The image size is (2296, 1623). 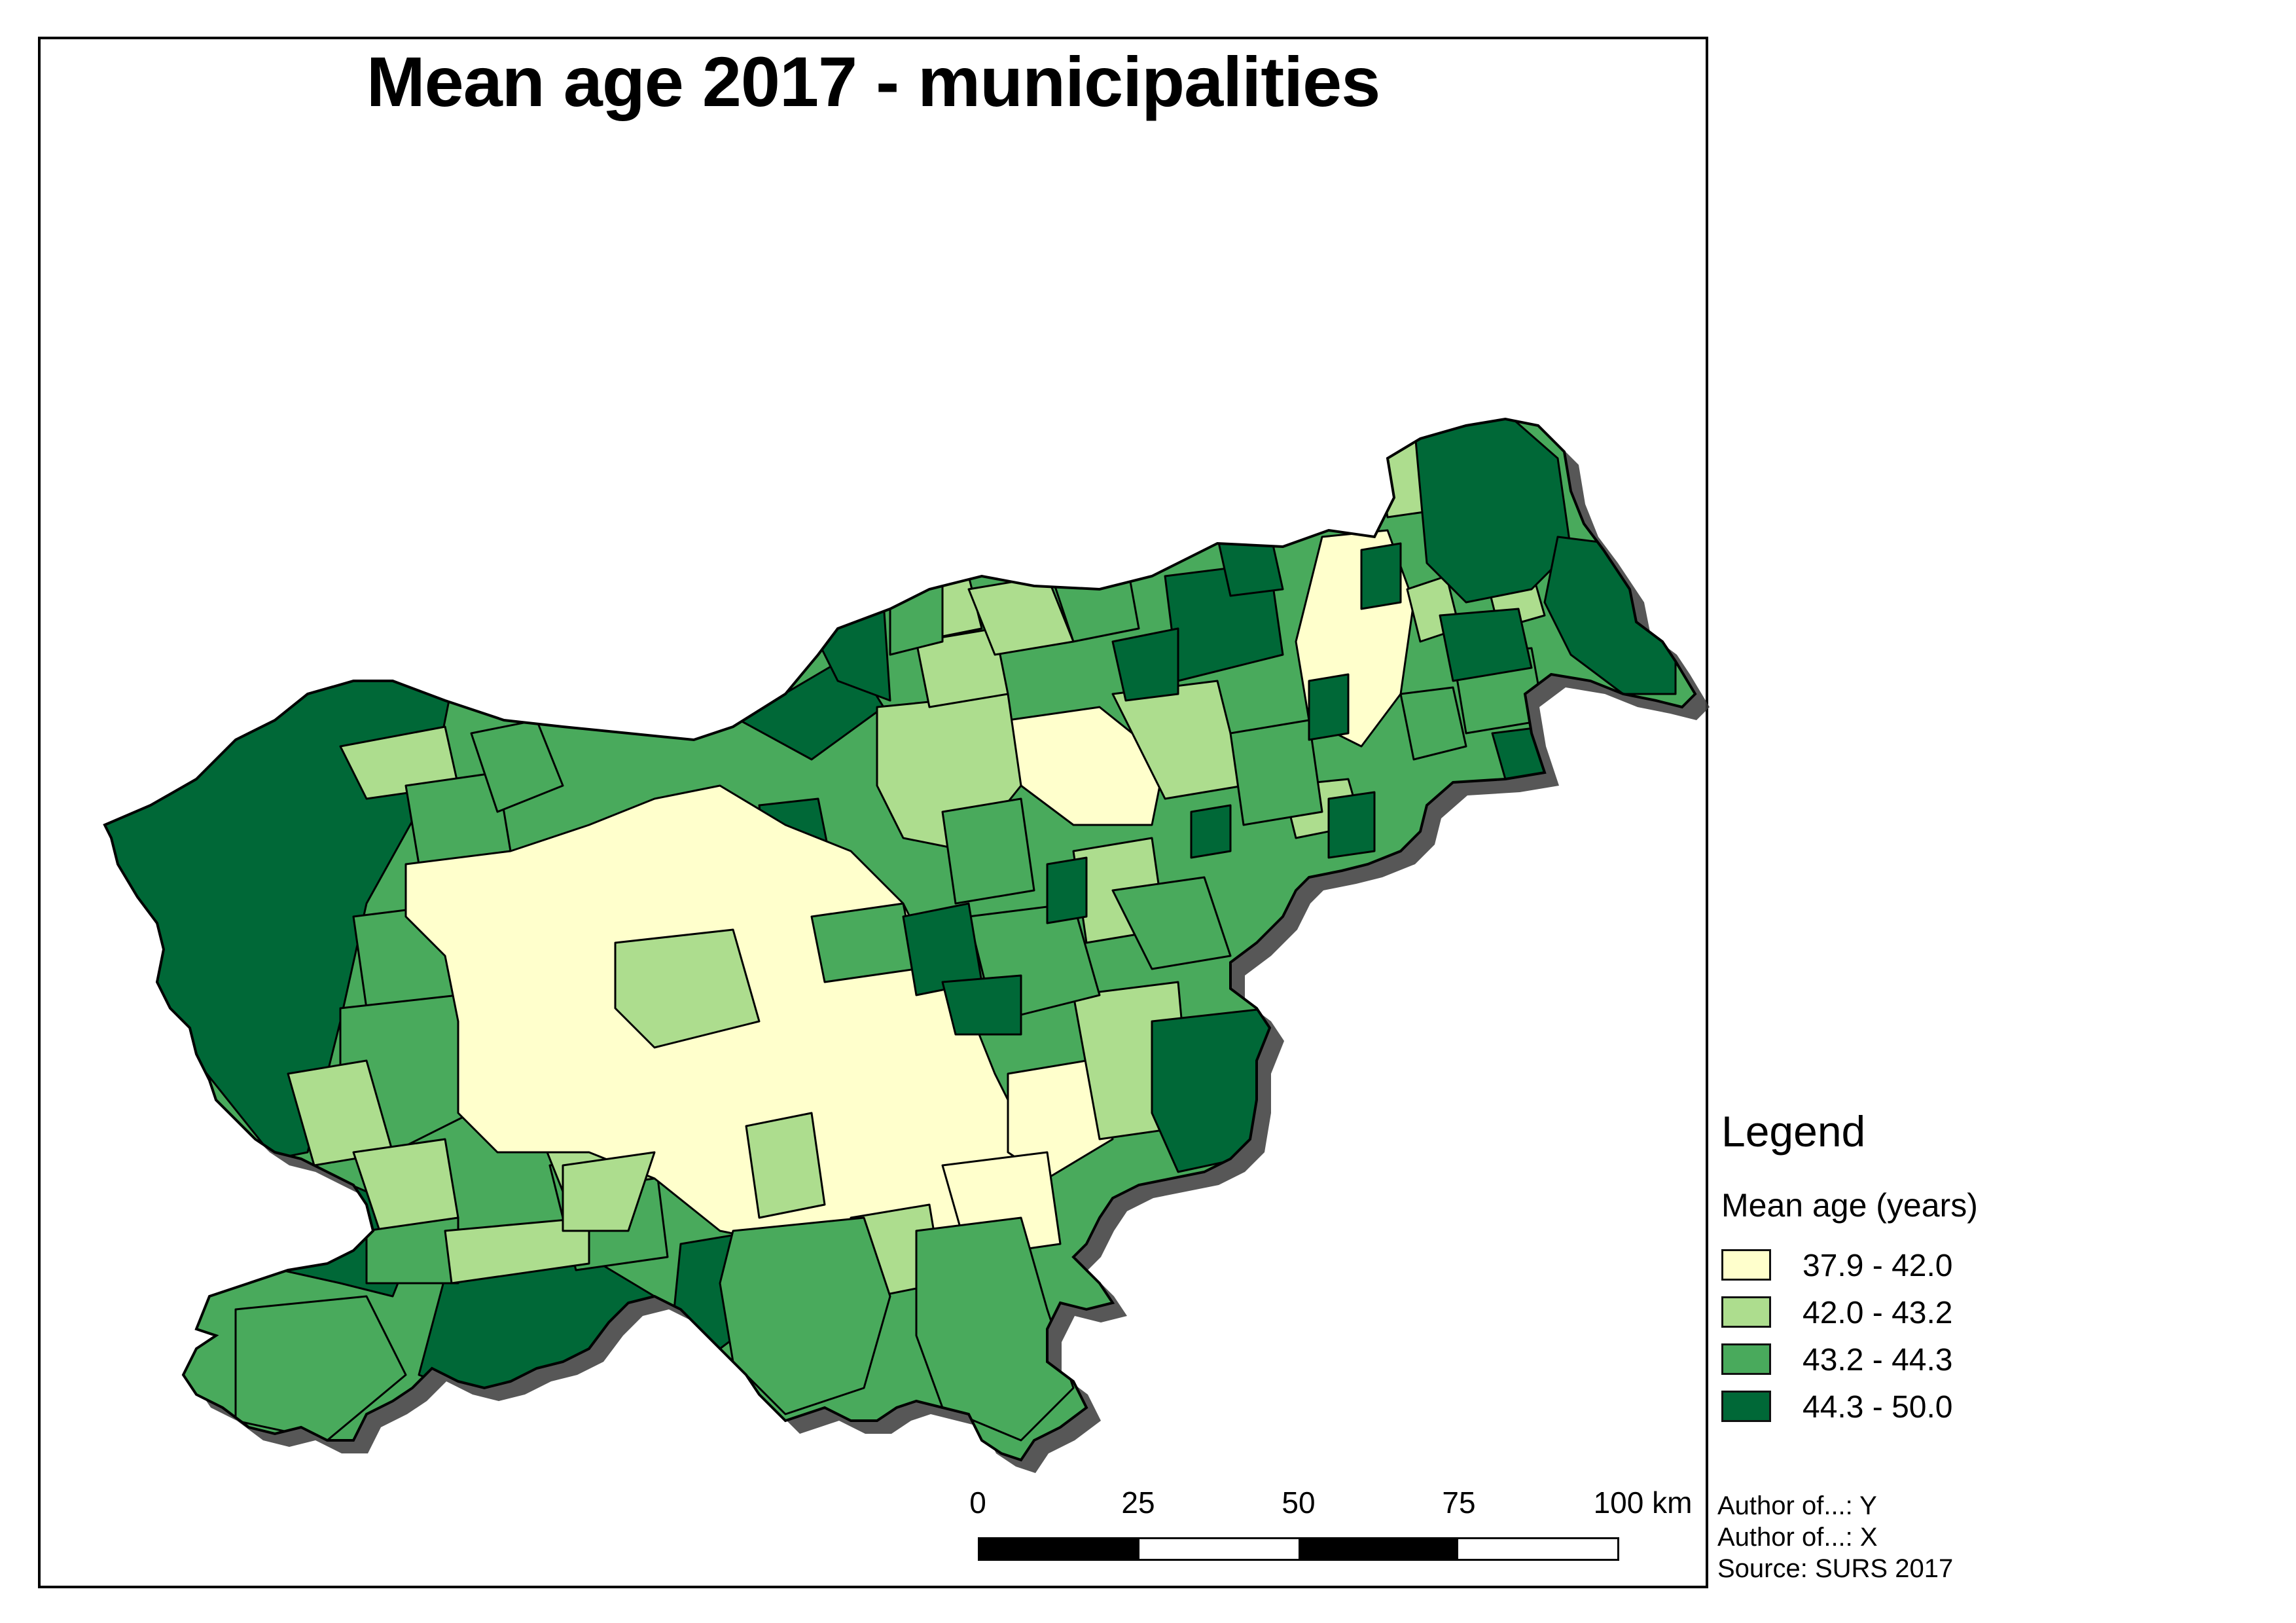 I want to click on legend-label: 37.9 - 42.0, so click(x=1878, y=1266).